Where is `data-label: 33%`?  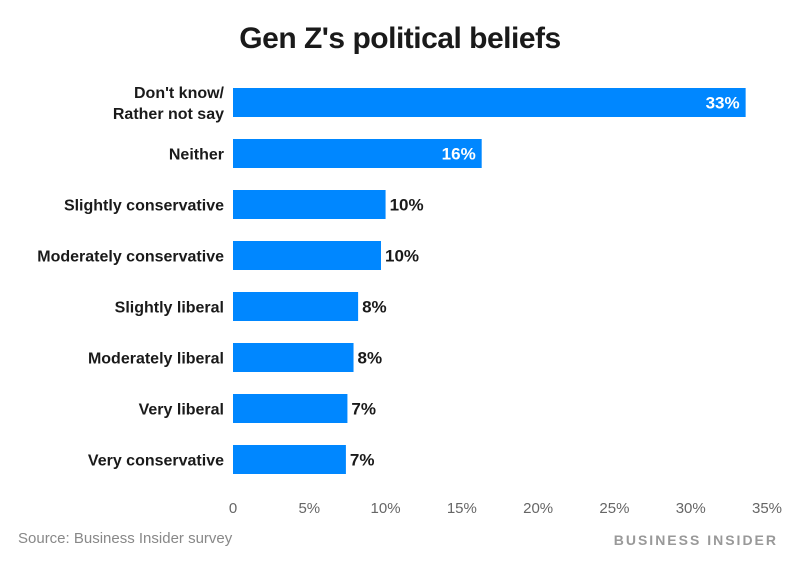
data-label: 33% is located at coordinates (723, 103).